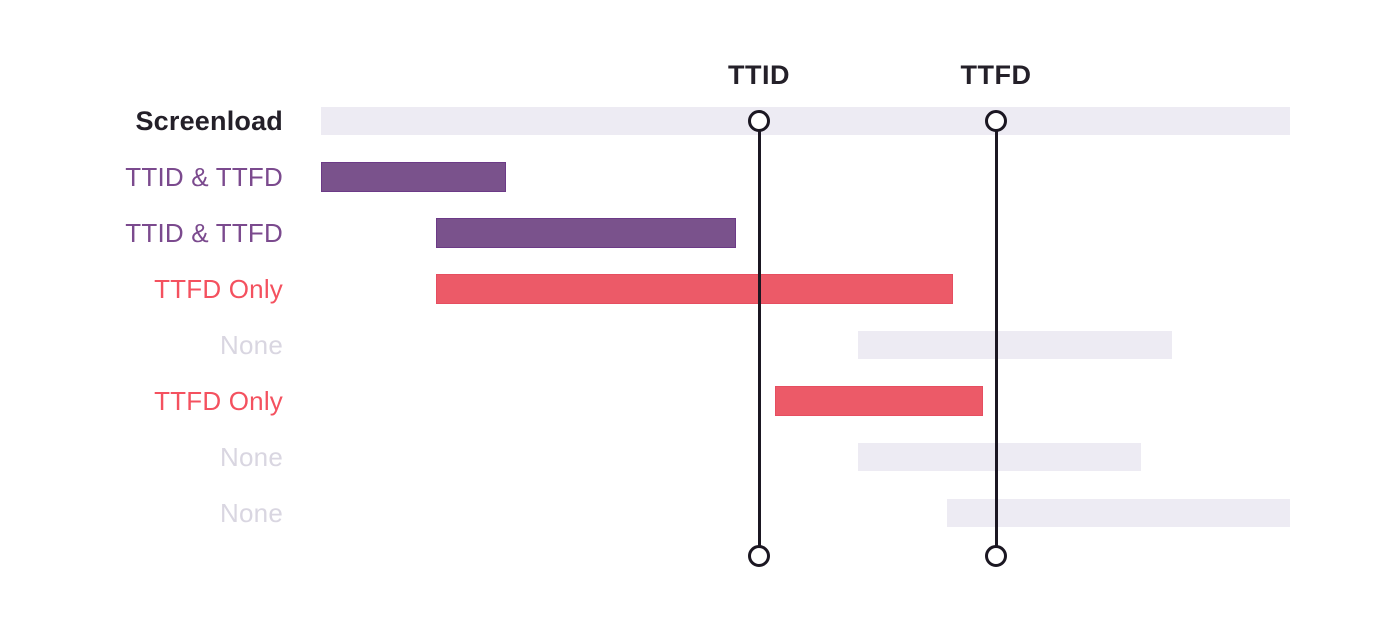 The width and height of the screenshot is (1400, 627). What do you see at coordinates (805, 121) in the screenshot?
I see `screenload-span-bar` at bounding box center [805, 121].